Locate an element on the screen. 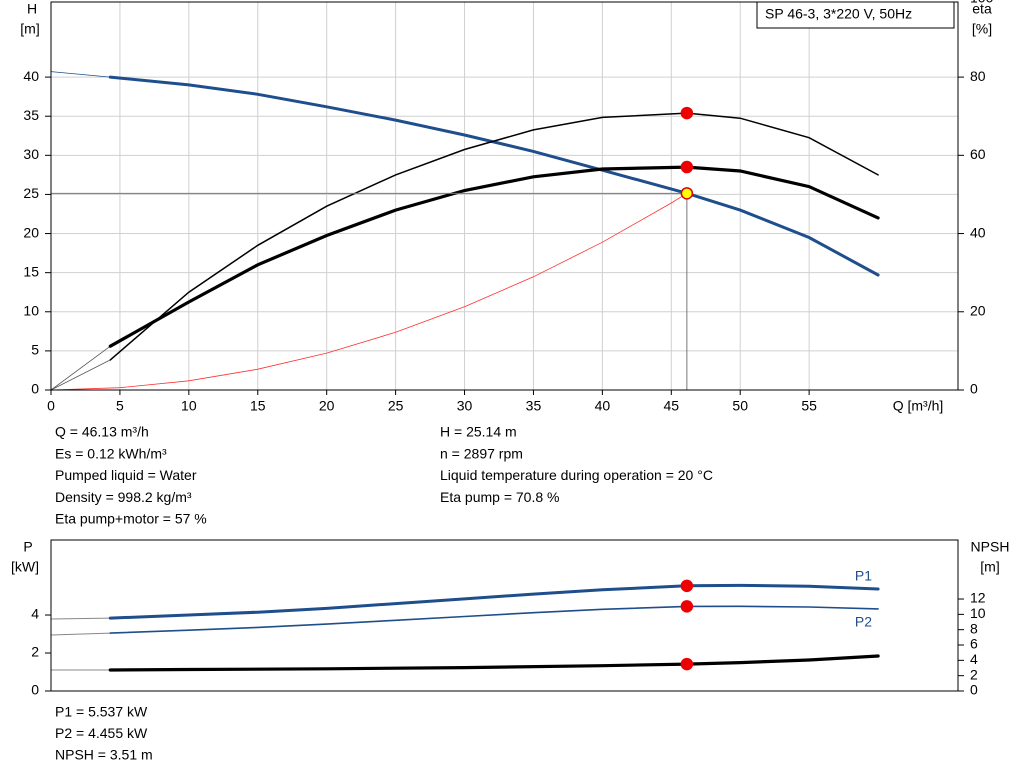 The image size is (1024, 781). y2-tick-label: 40 is located at coordinates (978, 232).